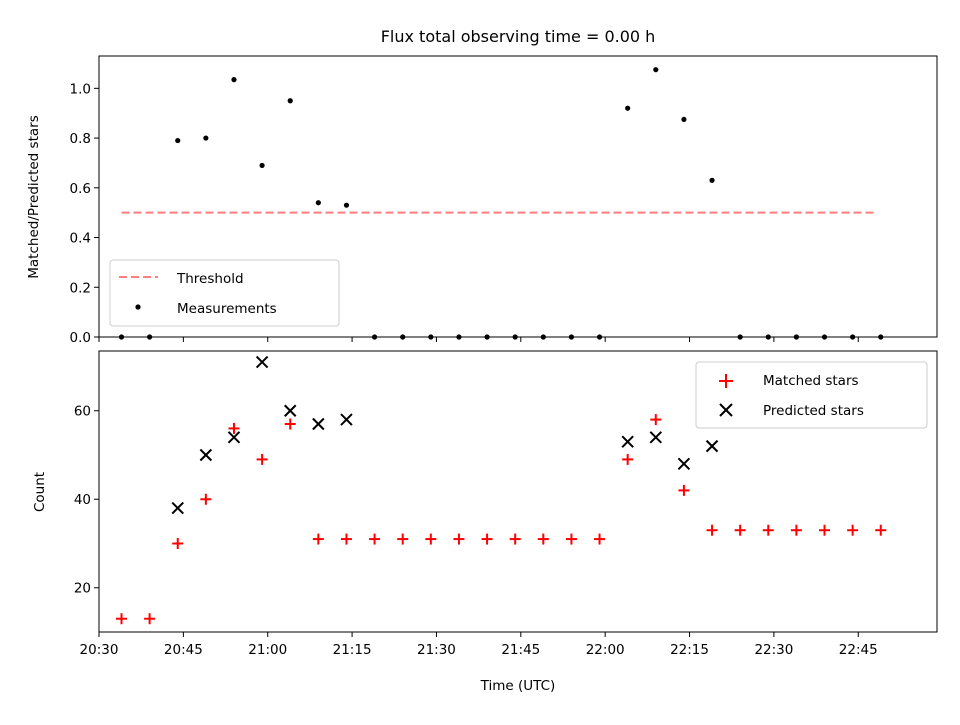 The image size is (960, 725). Describe the element at coordinates (858, 650) in the screenshot. I see `bottom-x-tick-label: 22:45` at that location.